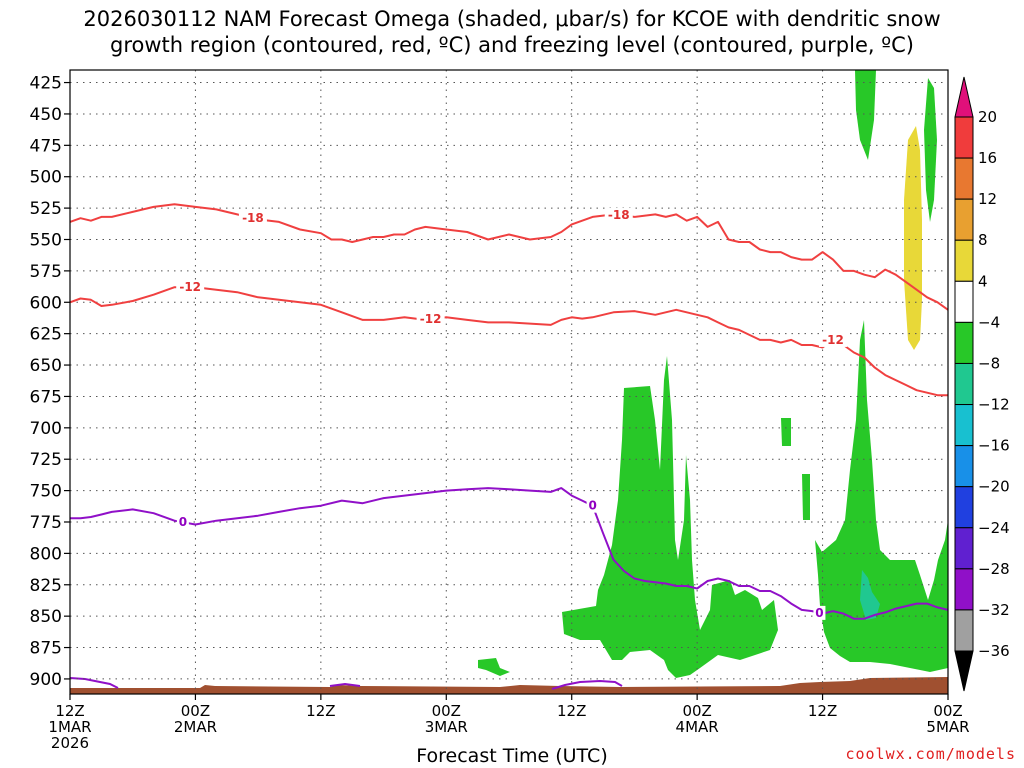 This screenshot has height=768, width=1024. What do you see at coordinates (983, 281) in the screenshot?
I see `colorbar-label: 4` at bounding box center [983, 281].